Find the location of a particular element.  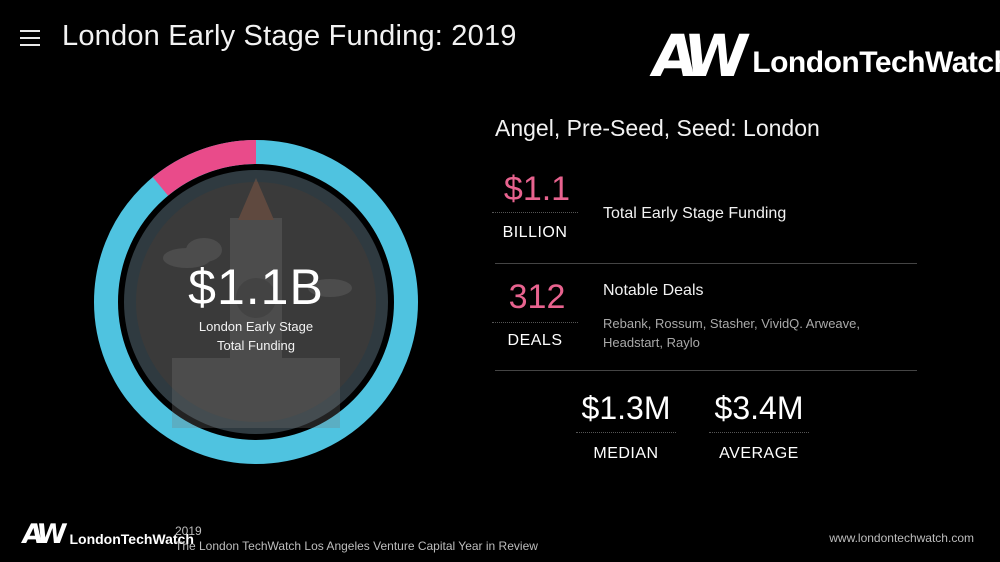

median-dotted-rule is located at coordinates (626, 432).